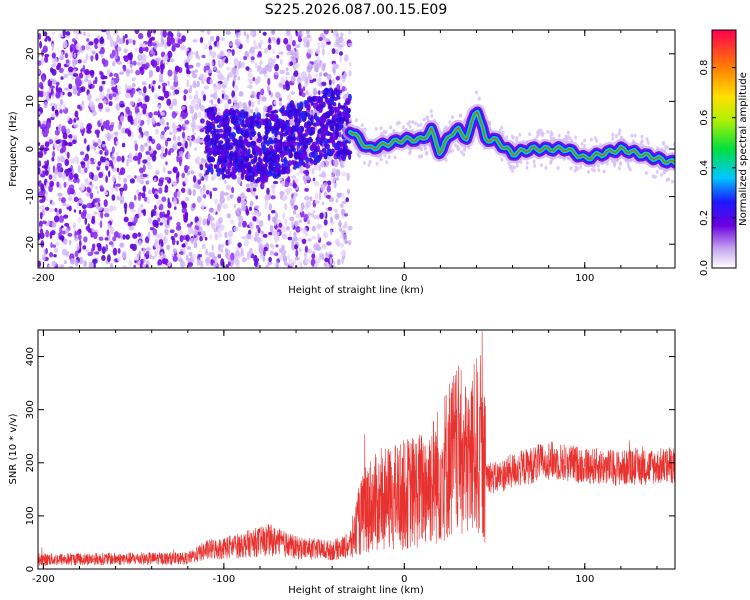  Describe the element at coordinates (356, 590) in the screenshot. I see `snr-xlabel: Height of straight line (km)` at that location.